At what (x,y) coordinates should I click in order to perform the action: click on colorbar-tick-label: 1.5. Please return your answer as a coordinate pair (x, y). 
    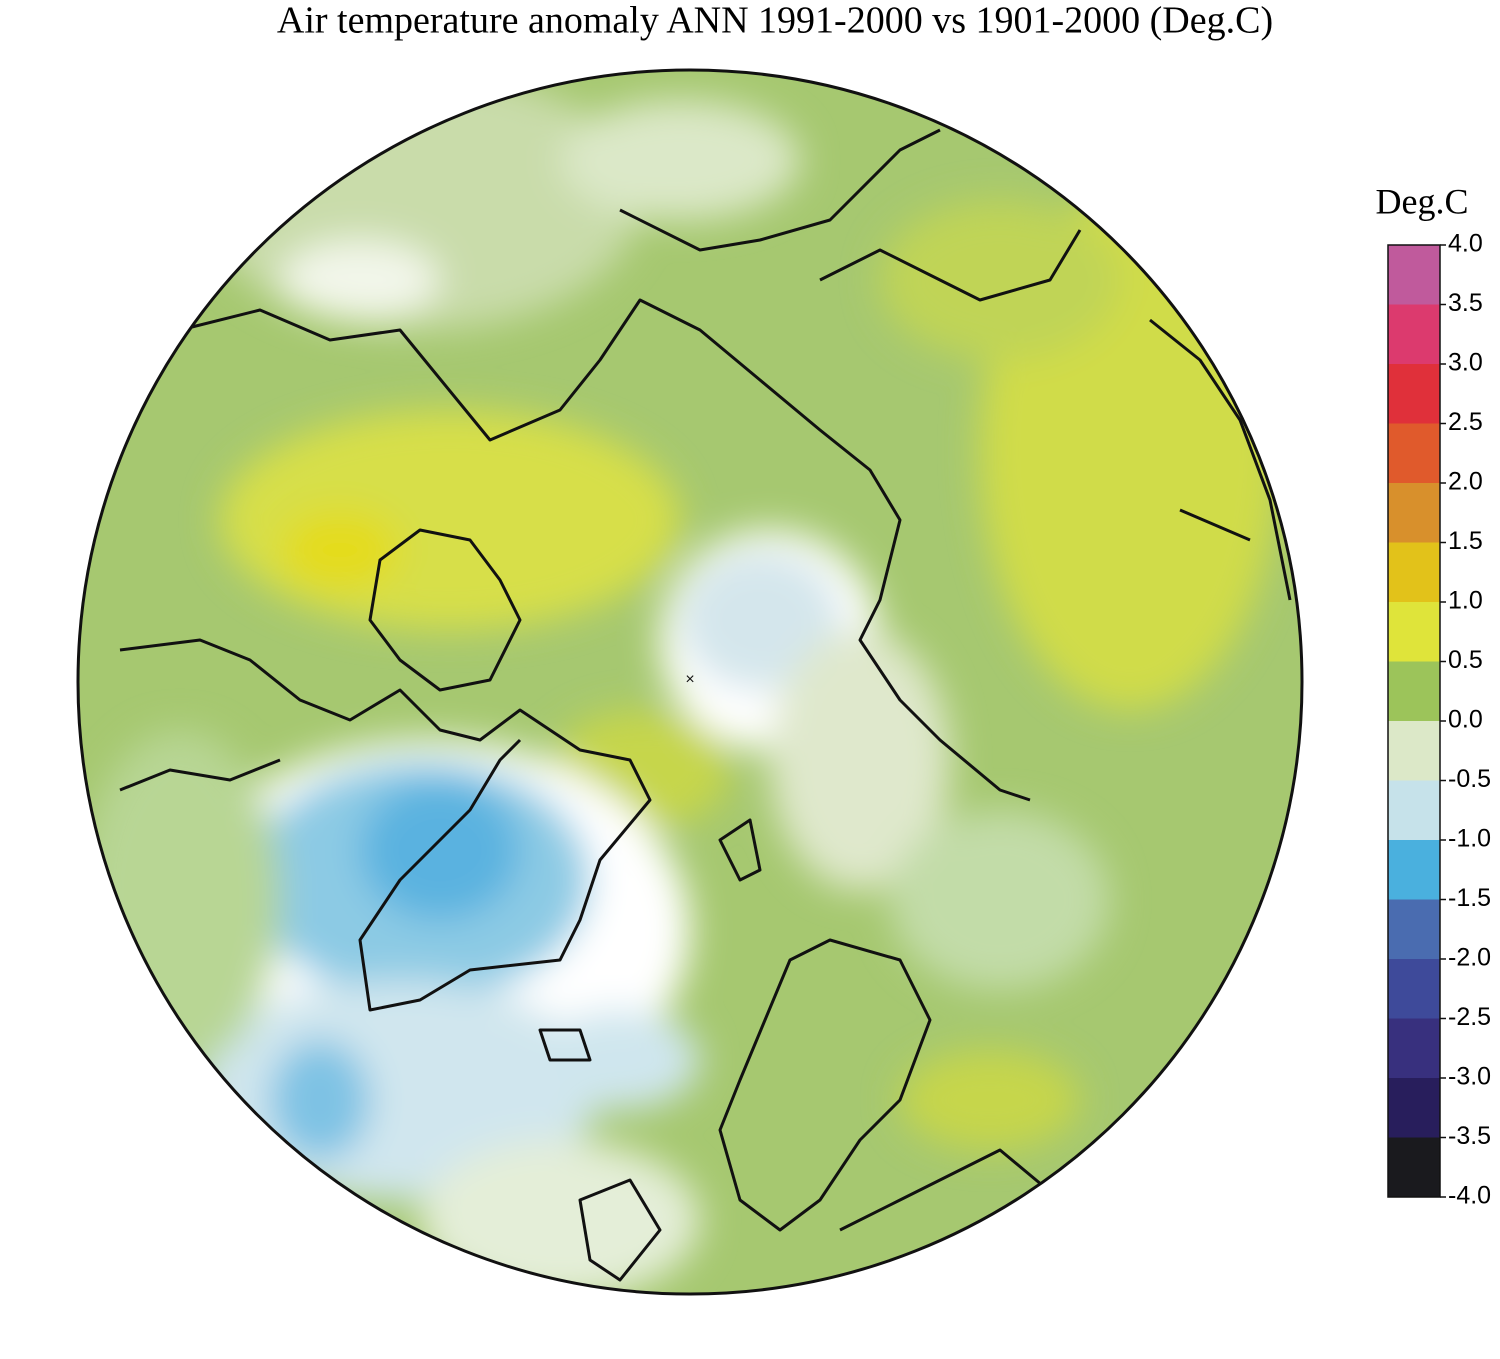
    Looking at the image, I should click on (1465, 541).